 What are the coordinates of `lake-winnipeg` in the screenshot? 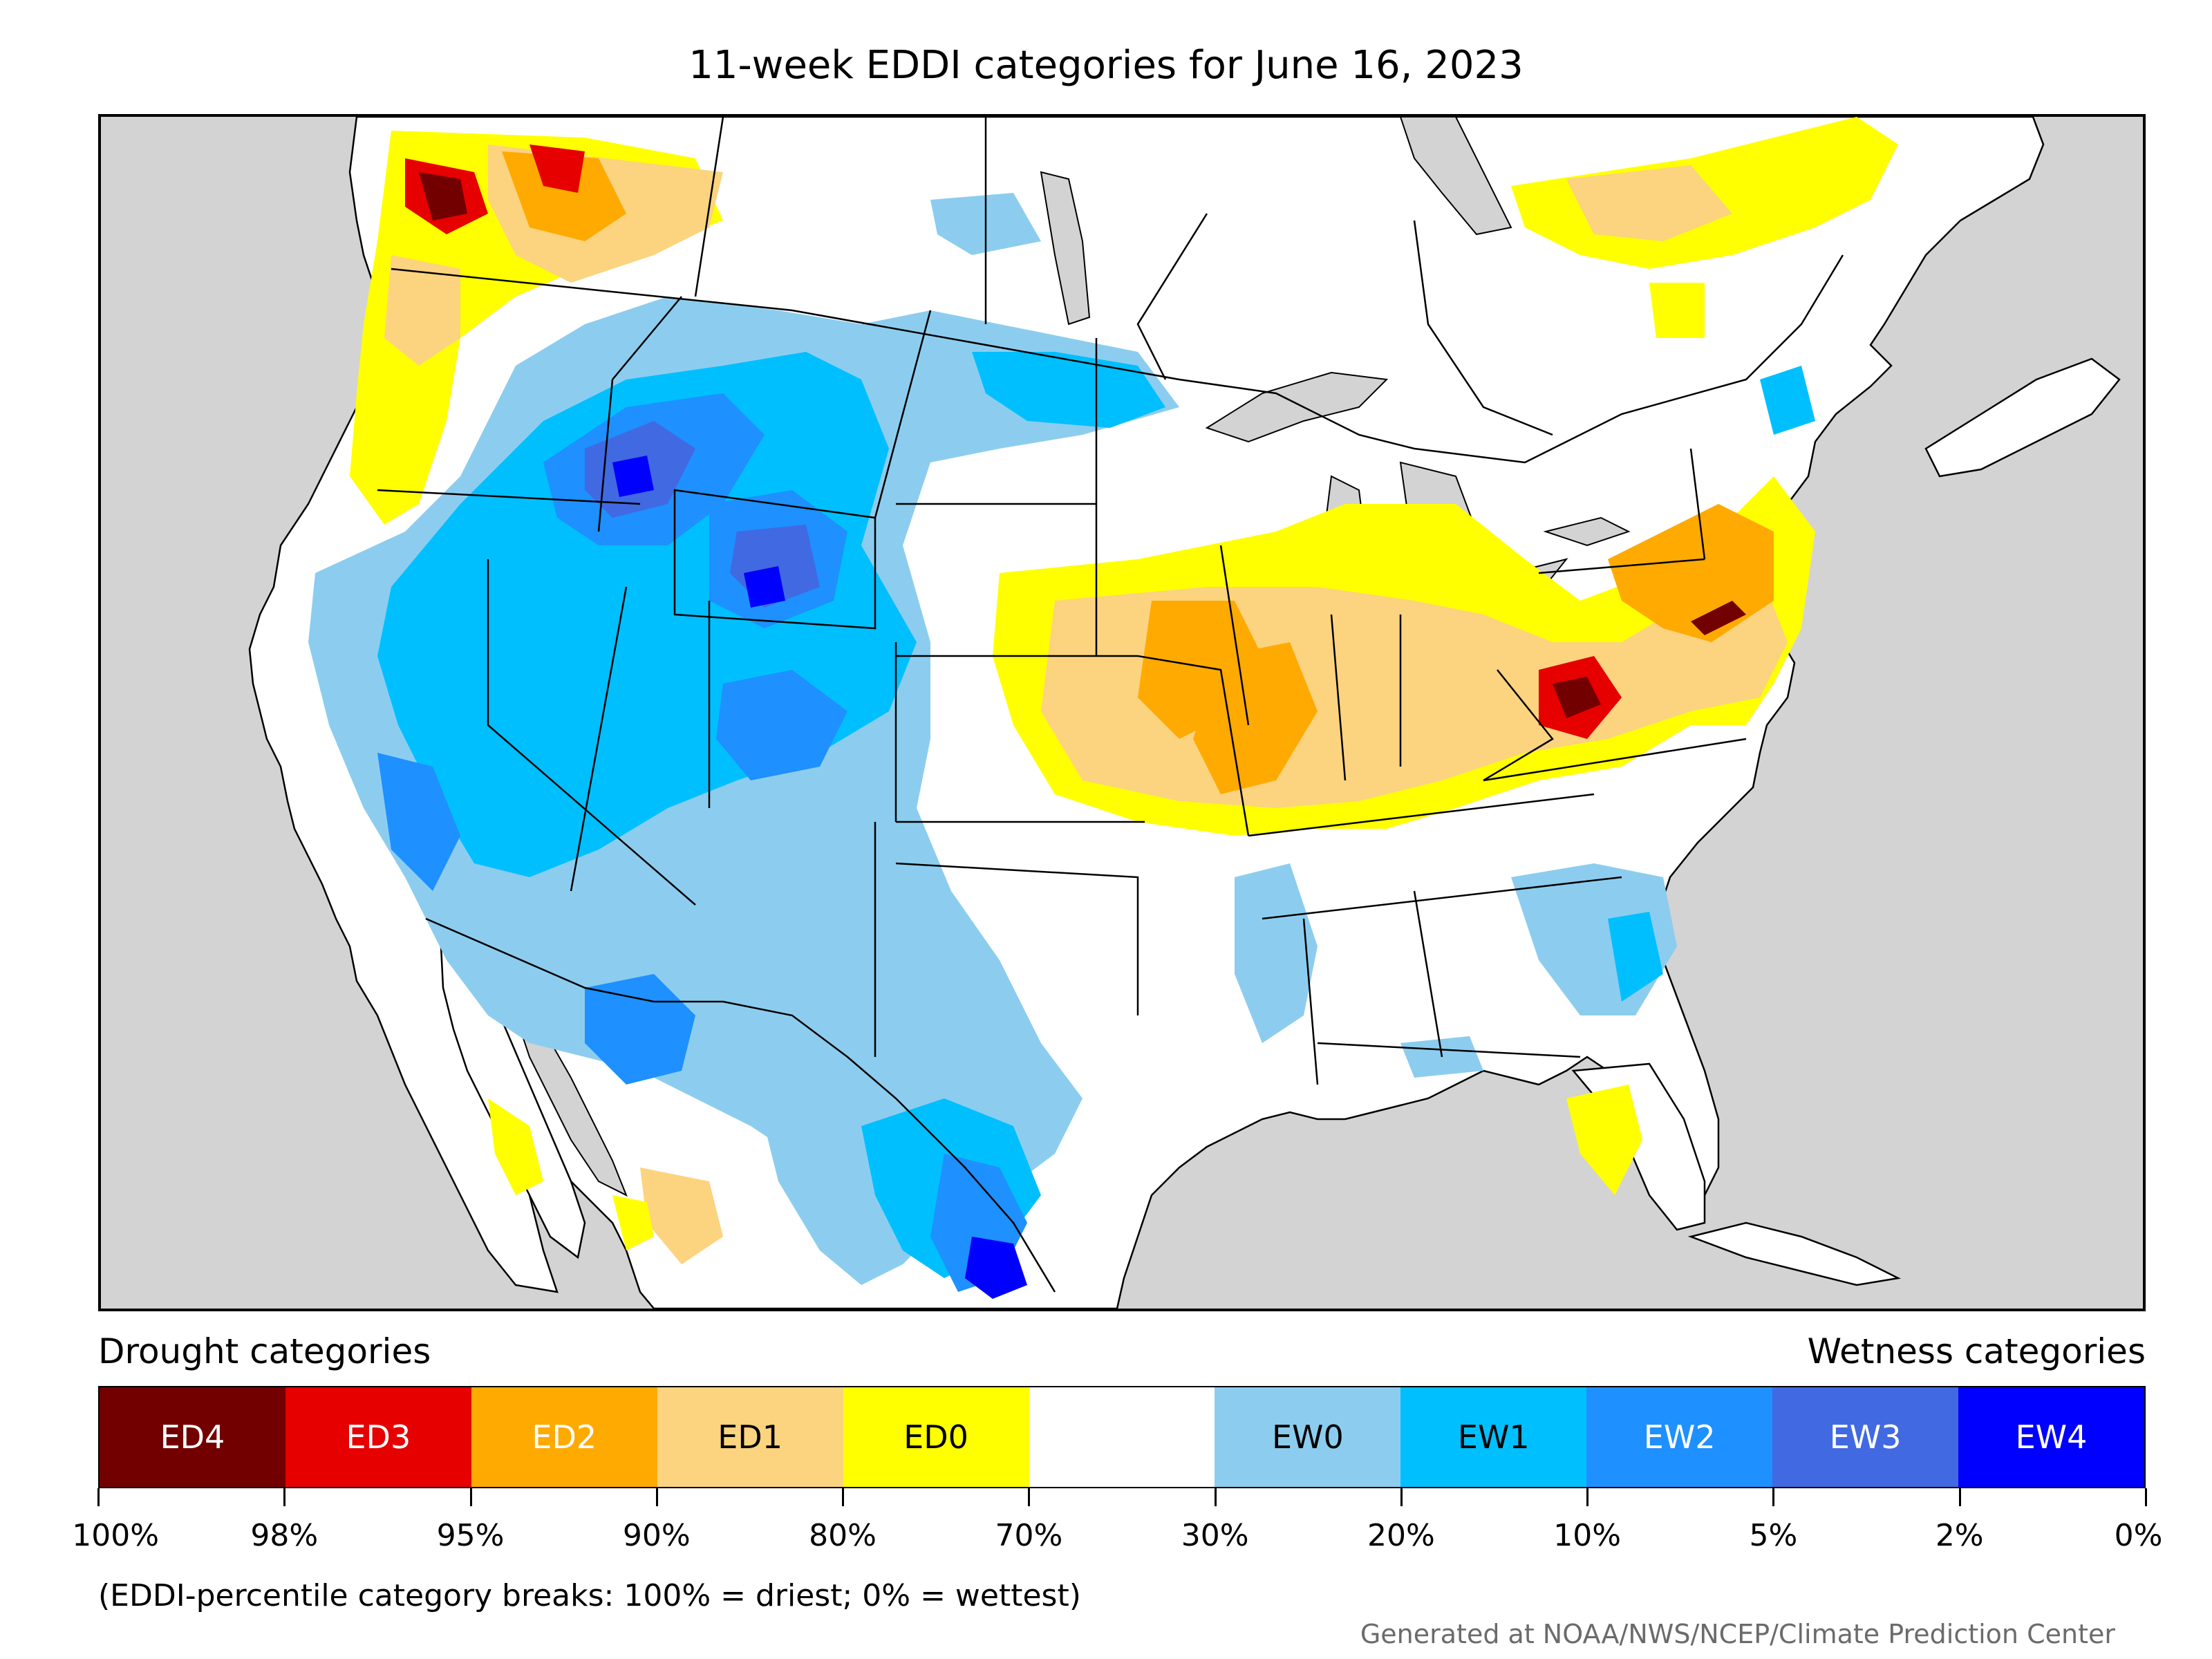 It's located at (1065, 249).